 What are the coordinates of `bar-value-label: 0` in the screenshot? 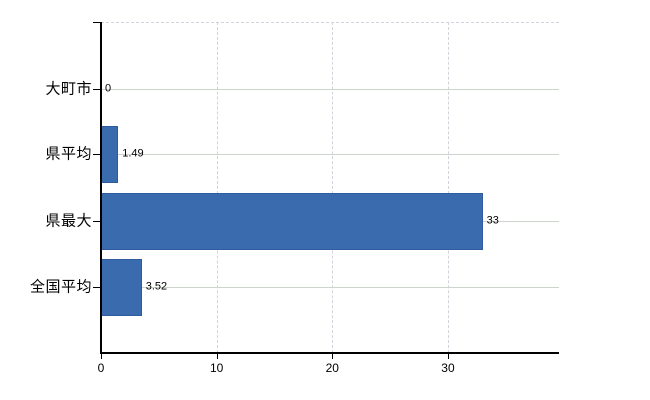 It's located at (108, 88).